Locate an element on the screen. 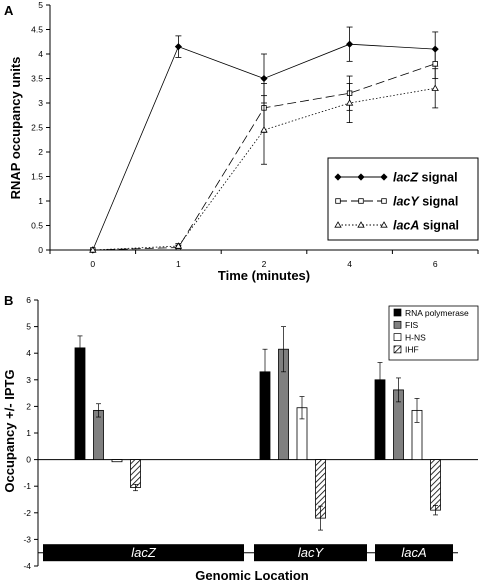  bar-group-lacA is located at coordinates (407, 439).